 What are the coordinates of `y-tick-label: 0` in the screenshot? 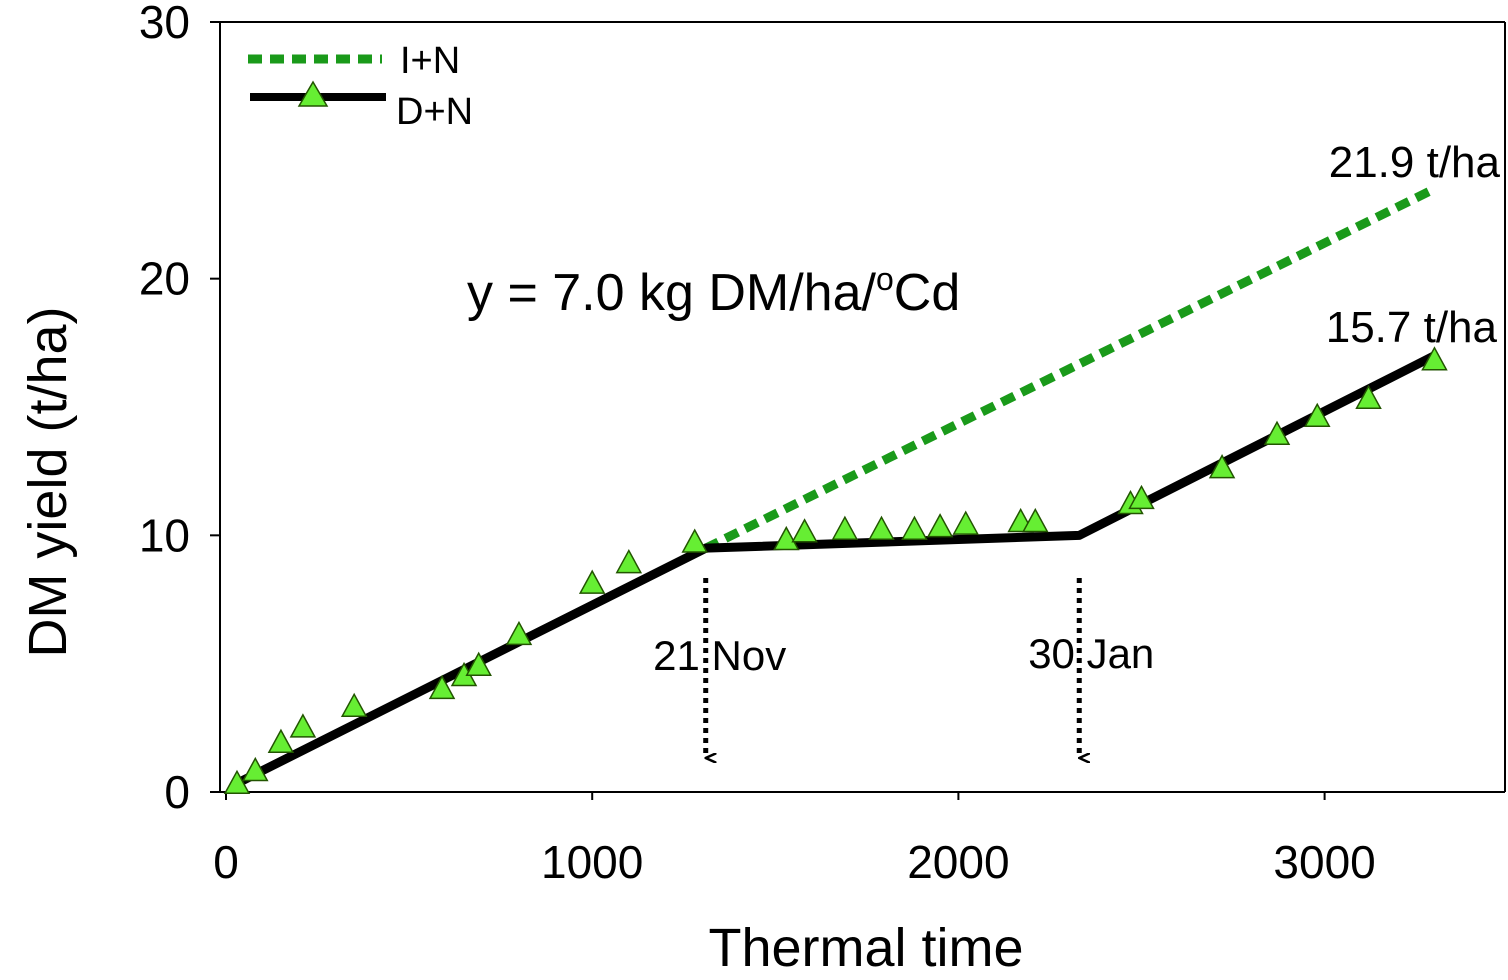 It's located at (177, 792).